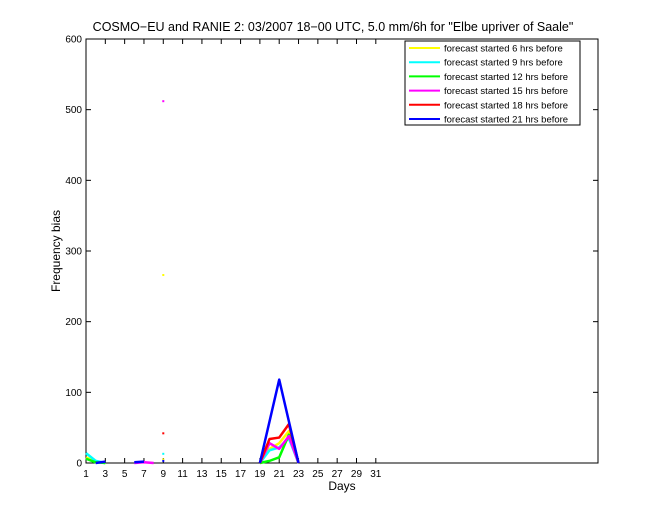 The height and width of the screenshot is (520, 660). I want to click on x-tick-label: 21, so click(280, 474).